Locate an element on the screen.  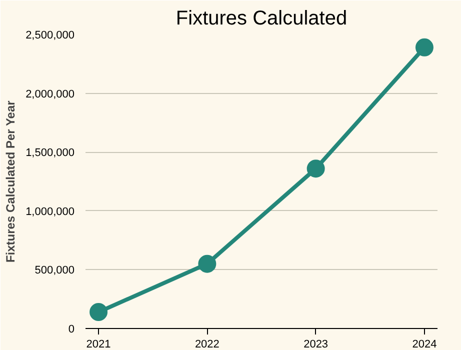
y-tick-label: 1,000,000 is located at coordinates (50, 212).